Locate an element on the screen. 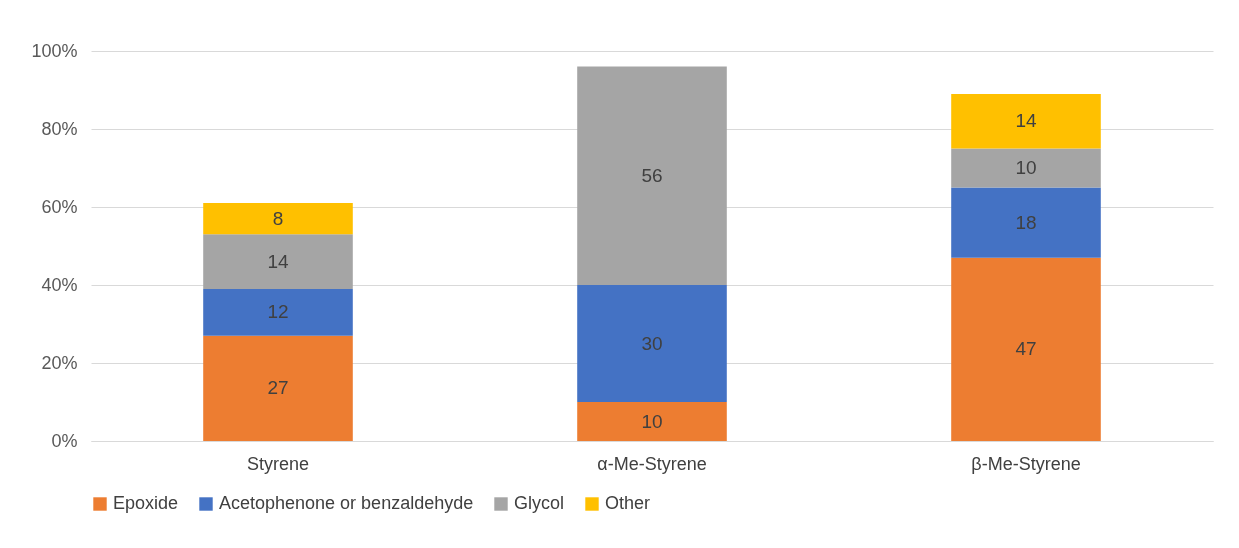 This screenshot has width=1239, height=548. data-label: 18 is located at coordinates (1026, 222).